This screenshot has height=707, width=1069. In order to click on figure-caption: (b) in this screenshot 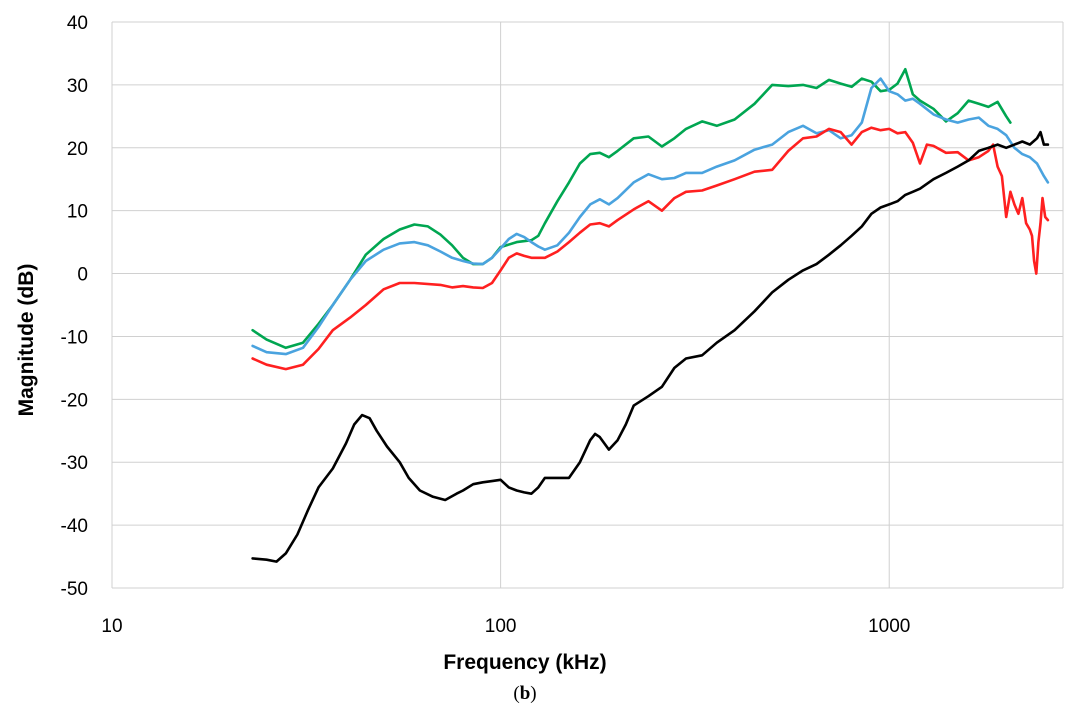, I will do `click(524, 693)`.